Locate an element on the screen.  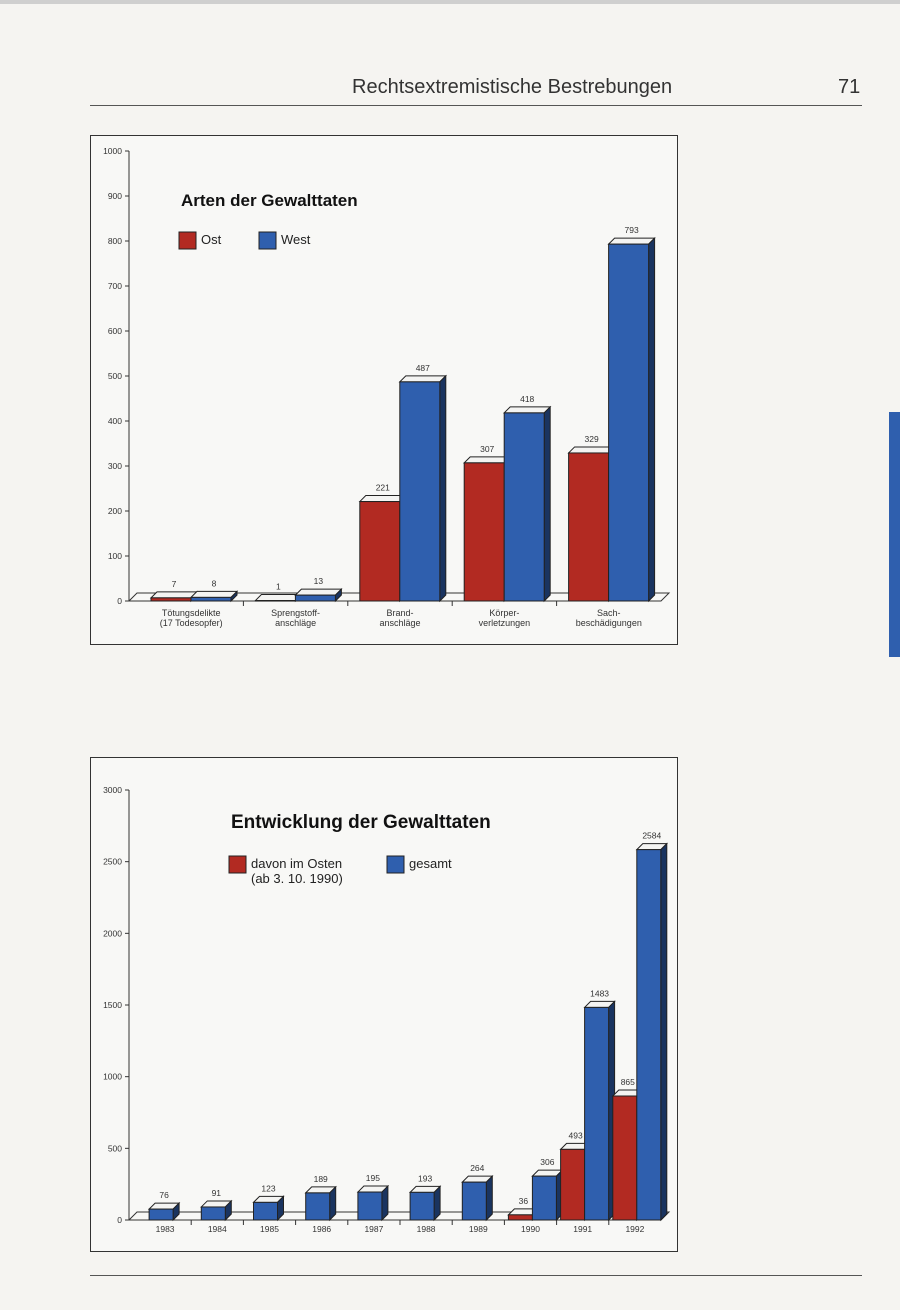
x-tick-label: 1988 is located at coordinates (426, 1229).